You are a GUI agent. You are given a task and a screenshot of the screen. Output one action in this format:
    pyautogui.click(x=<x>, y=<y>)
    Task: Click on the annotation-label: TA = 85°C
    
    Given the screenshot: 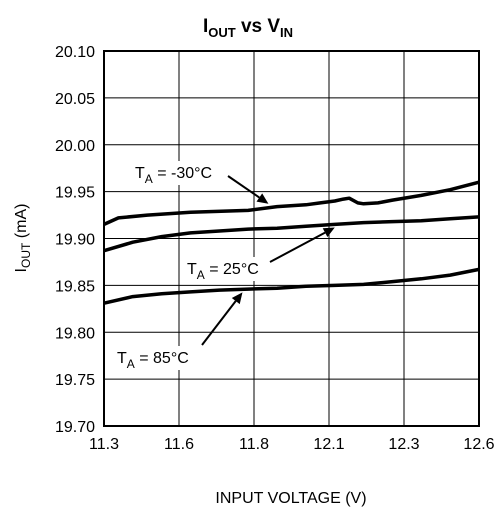 What is the action you would take?
    pyautogui.click(x=153, y=360)
    